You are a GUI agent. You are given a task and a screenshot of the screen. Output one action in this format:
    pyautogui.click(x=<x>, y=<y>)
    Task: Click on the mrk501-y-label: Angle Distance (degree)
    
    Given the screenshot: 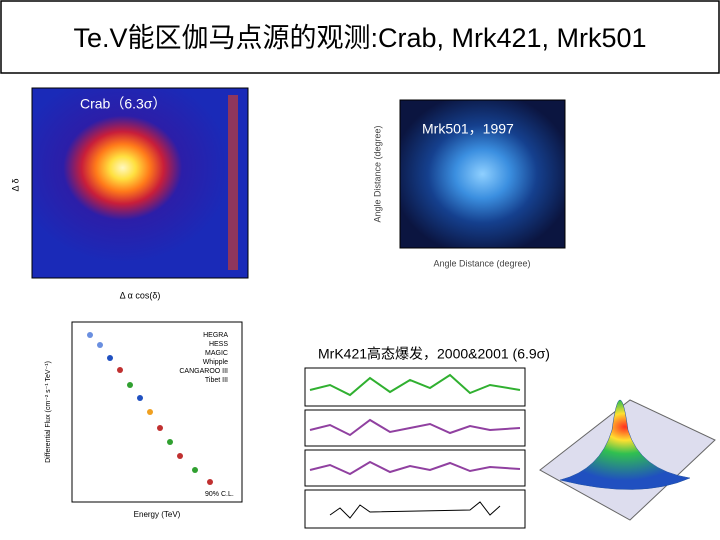 What is the action you would take?
    pyautogui.click(x=377, y=173)
    